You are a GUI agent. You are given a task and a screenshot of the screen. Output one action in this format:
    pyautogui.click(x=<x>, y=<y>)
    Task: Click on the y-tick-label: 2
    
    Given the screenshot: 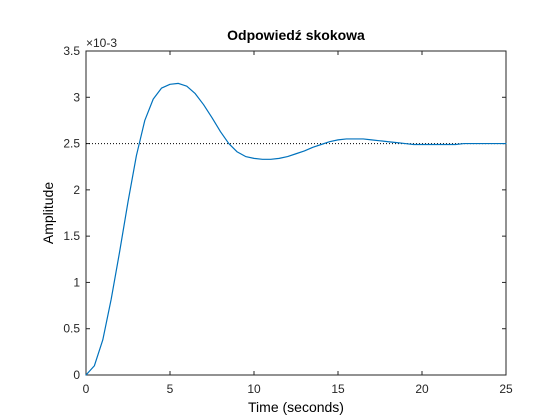 What is the action you would take?
    pyautogui.click(x=76, y=190)
    